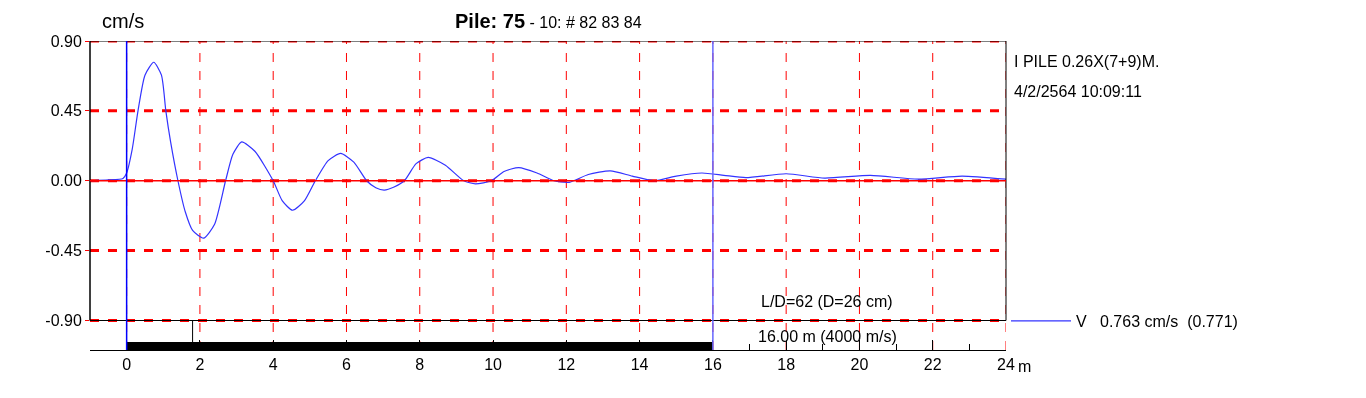 The image size is (1366, 398). What do you see at coordinates (827, 336) in the screenshot?
I see `annotation: 16.00 m (4000 m/s)` at bounding box center [827, 336].